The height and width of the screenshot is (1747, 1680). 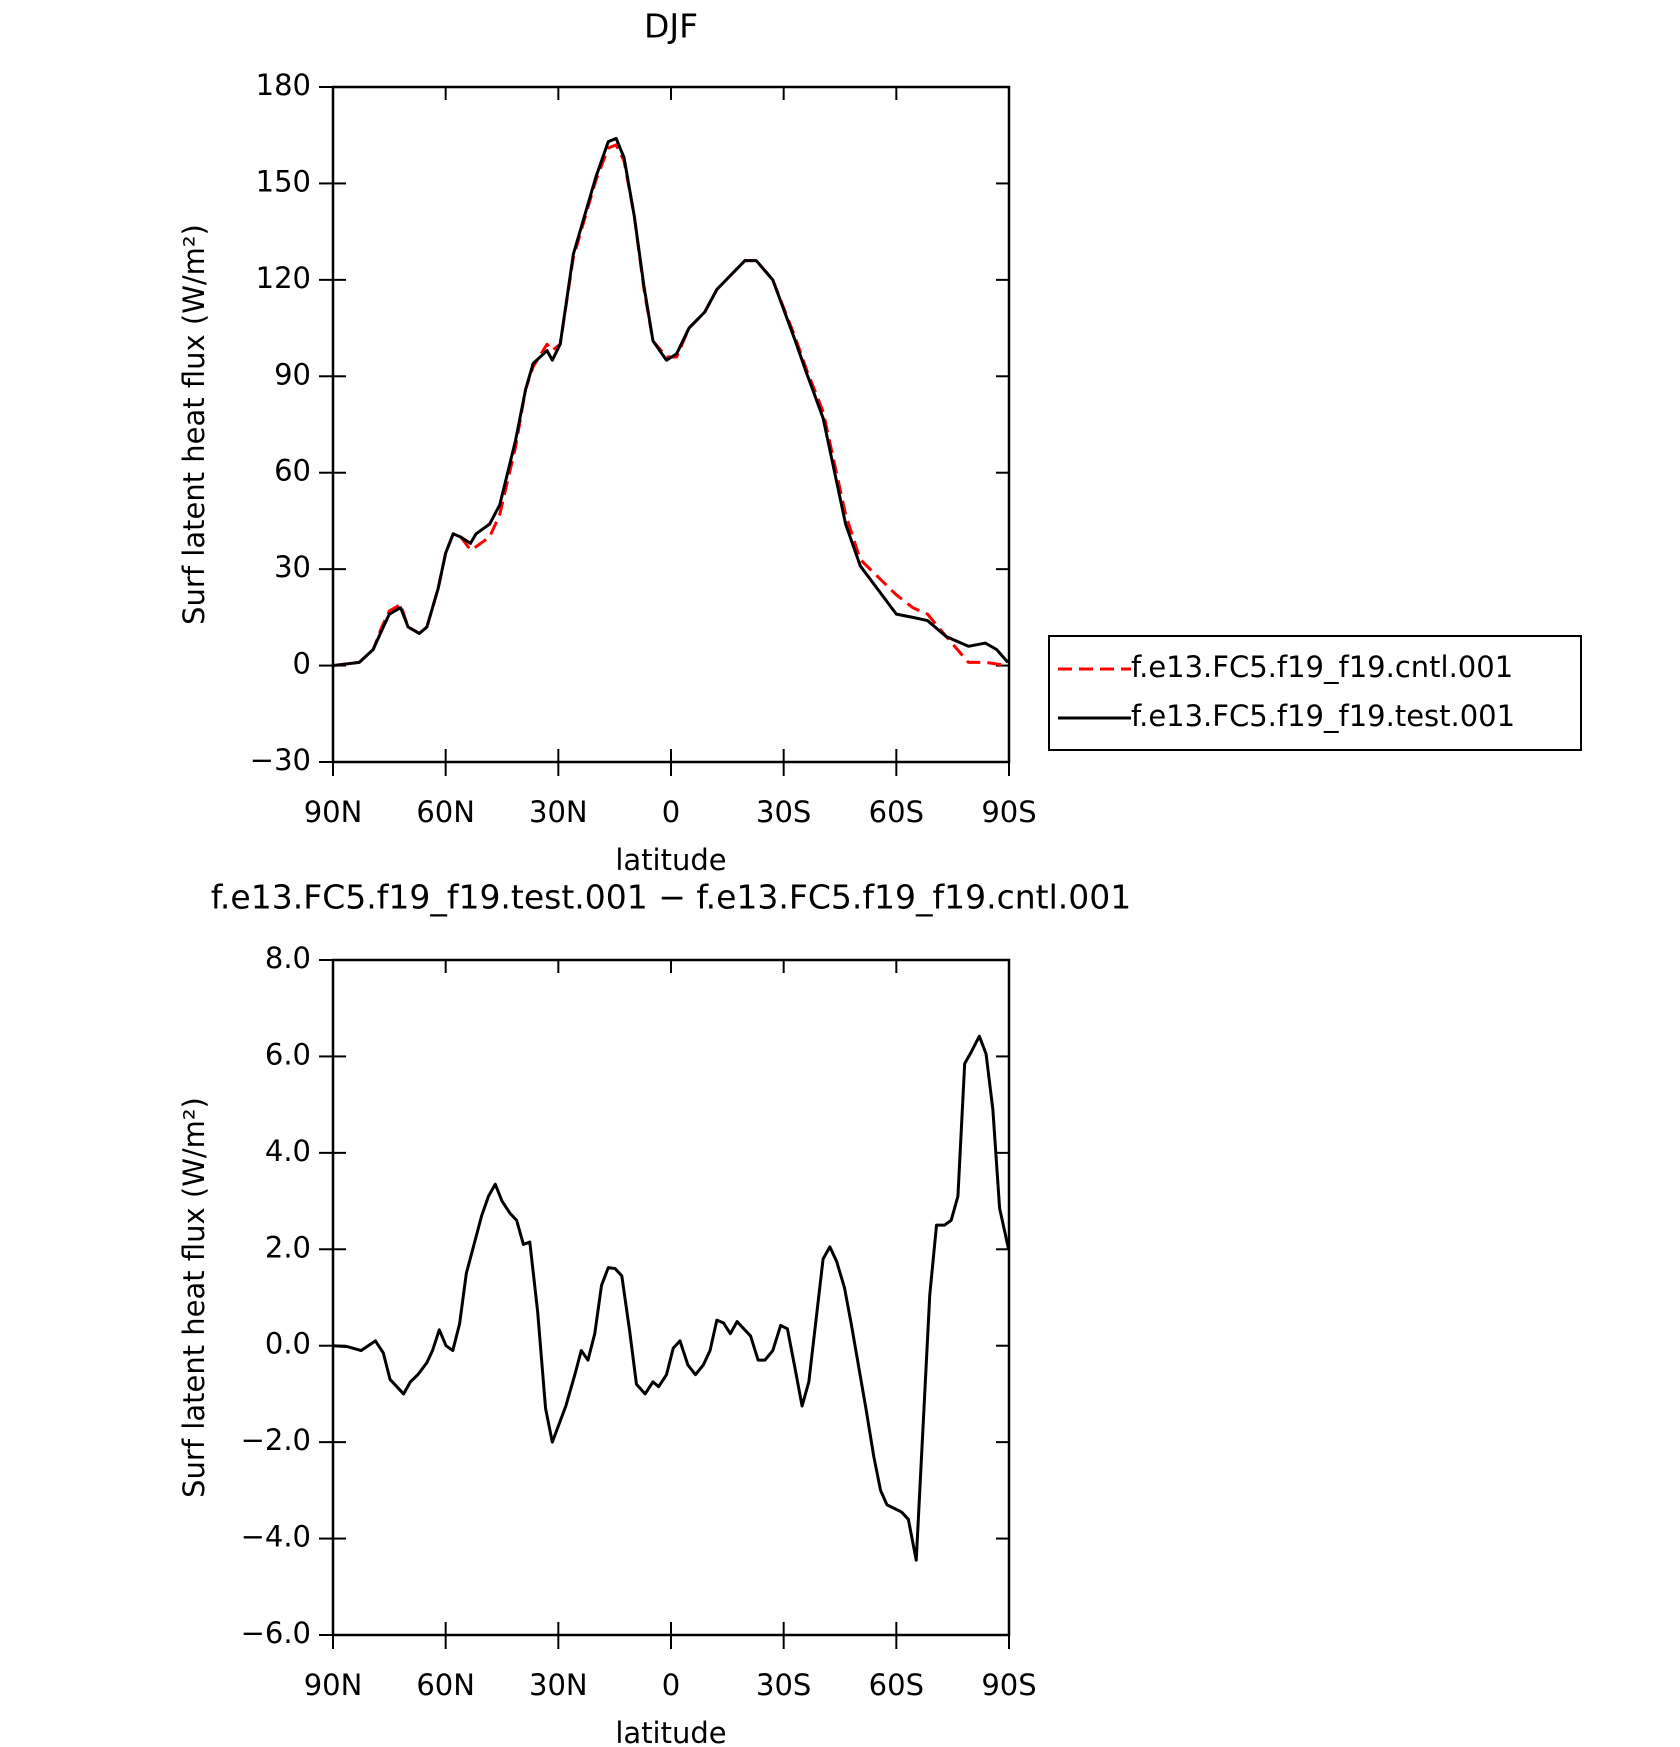 I want to click on y-tick-label: 120, so click(x=283, y=278).